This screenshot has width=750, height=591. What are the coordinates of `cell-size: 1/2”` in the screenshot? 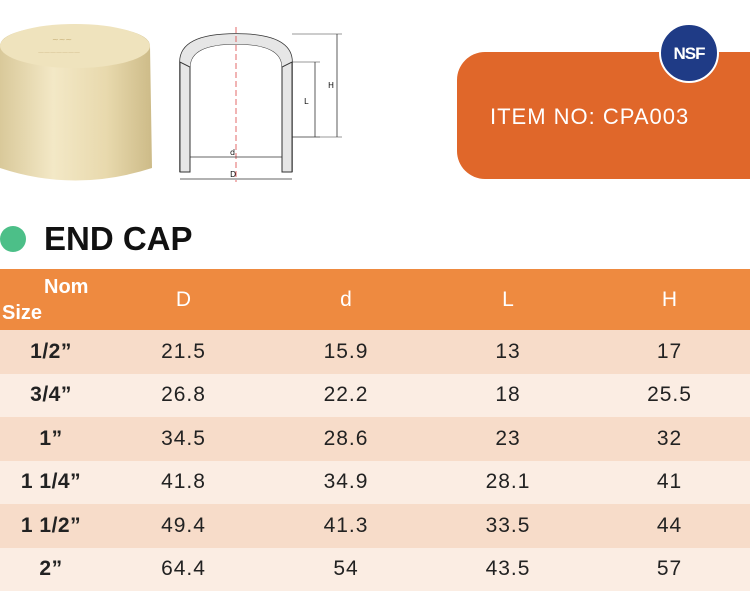 It's located at (51, 352).